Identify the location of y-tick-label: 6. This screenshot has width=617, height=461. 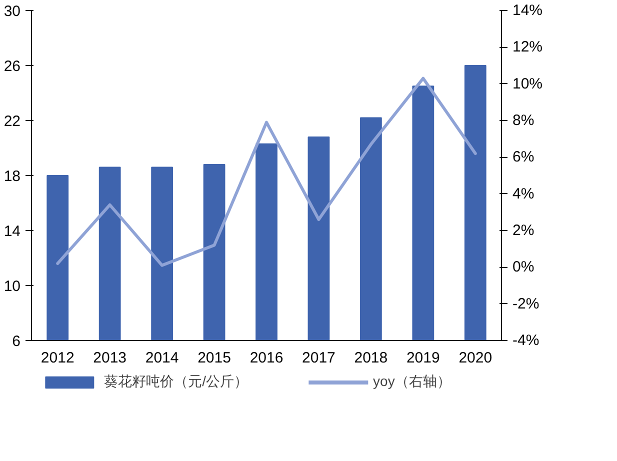
(16, 341).